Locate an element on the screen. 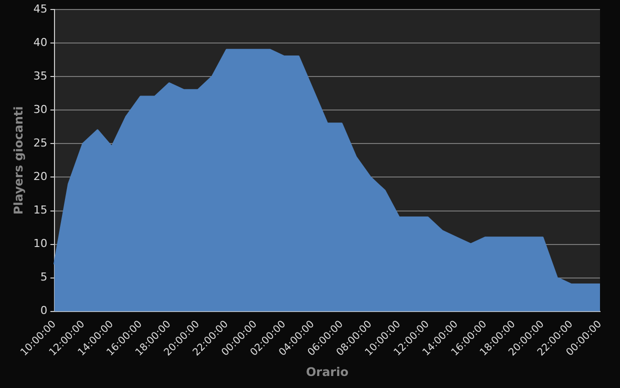 This screenshot has height=388, width=620. y-tick-label: 20 is located at coordinates (40, 177).